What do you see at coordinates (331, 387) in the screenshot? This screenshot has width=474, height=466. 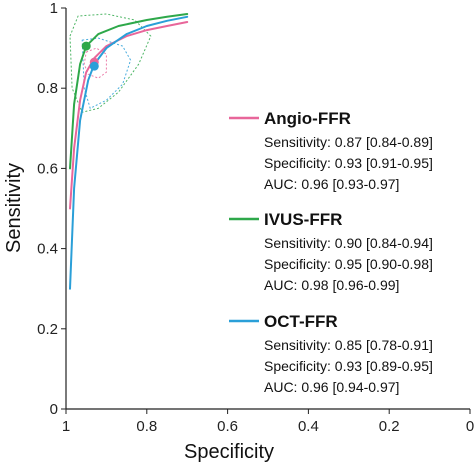 I see `legend-stat-line: AUC: 0.96 [0.94-0.97]` at bounding box center [331, 387].